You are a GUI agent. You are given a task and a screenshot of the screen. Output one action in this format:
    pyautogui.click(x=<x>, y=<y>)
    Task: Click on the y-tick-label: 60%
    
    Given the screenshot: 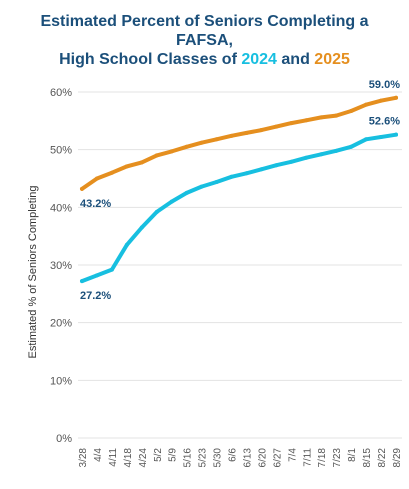 What is the action you would take?
    pyautogui.click(x=61, y=93)
    